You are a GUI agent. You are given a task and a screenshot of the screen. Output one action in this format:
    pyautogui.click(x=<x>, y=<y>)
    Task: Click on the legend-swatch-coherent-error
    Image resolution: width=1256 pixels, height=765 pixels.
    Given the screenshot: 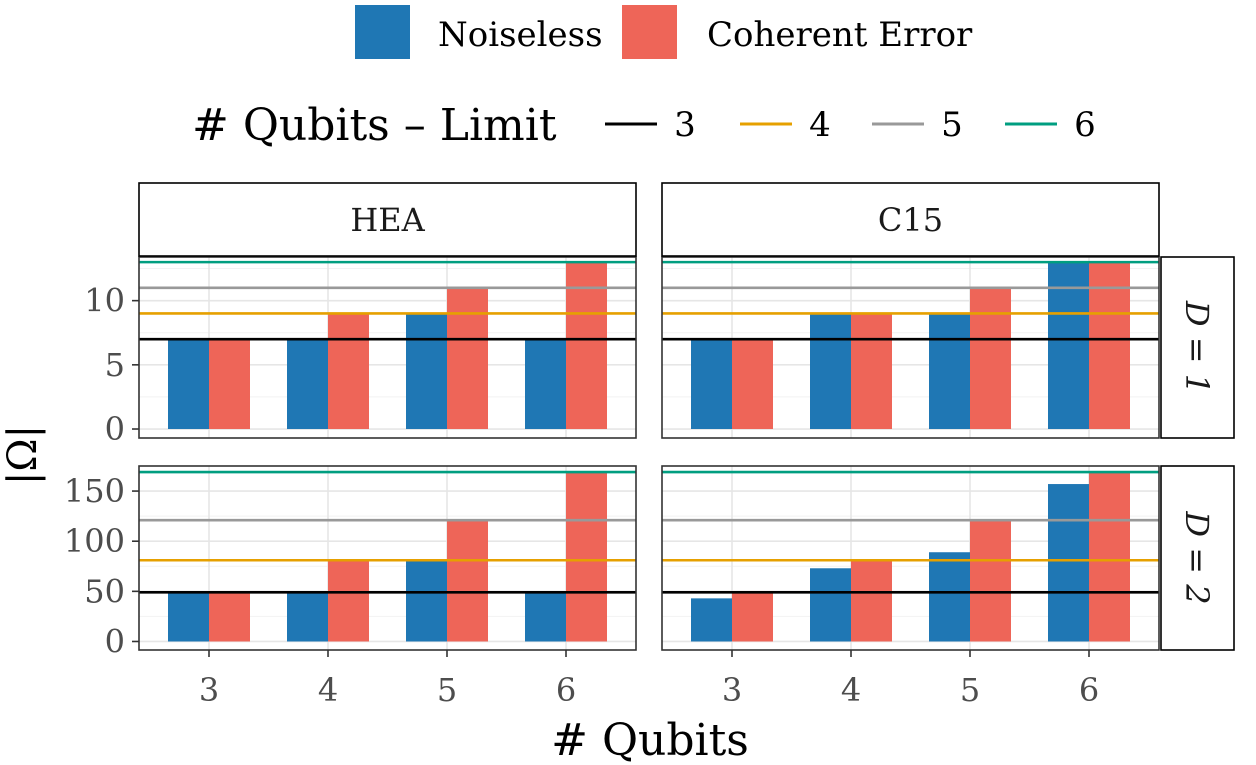 What is the action you would take?
    pyautogui.click(x=649, y=32)
    